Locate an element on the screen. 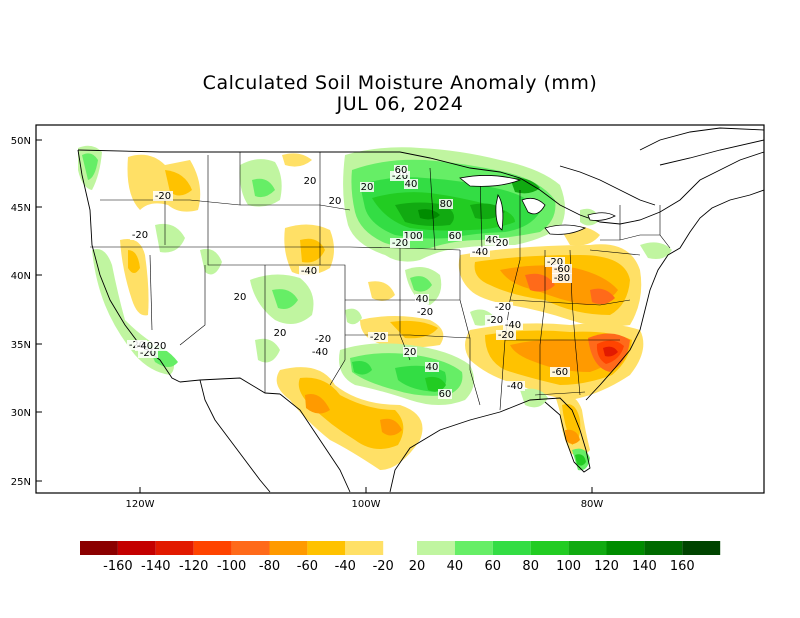  colorbar-label: 40 is located at coordinates (455, 566).